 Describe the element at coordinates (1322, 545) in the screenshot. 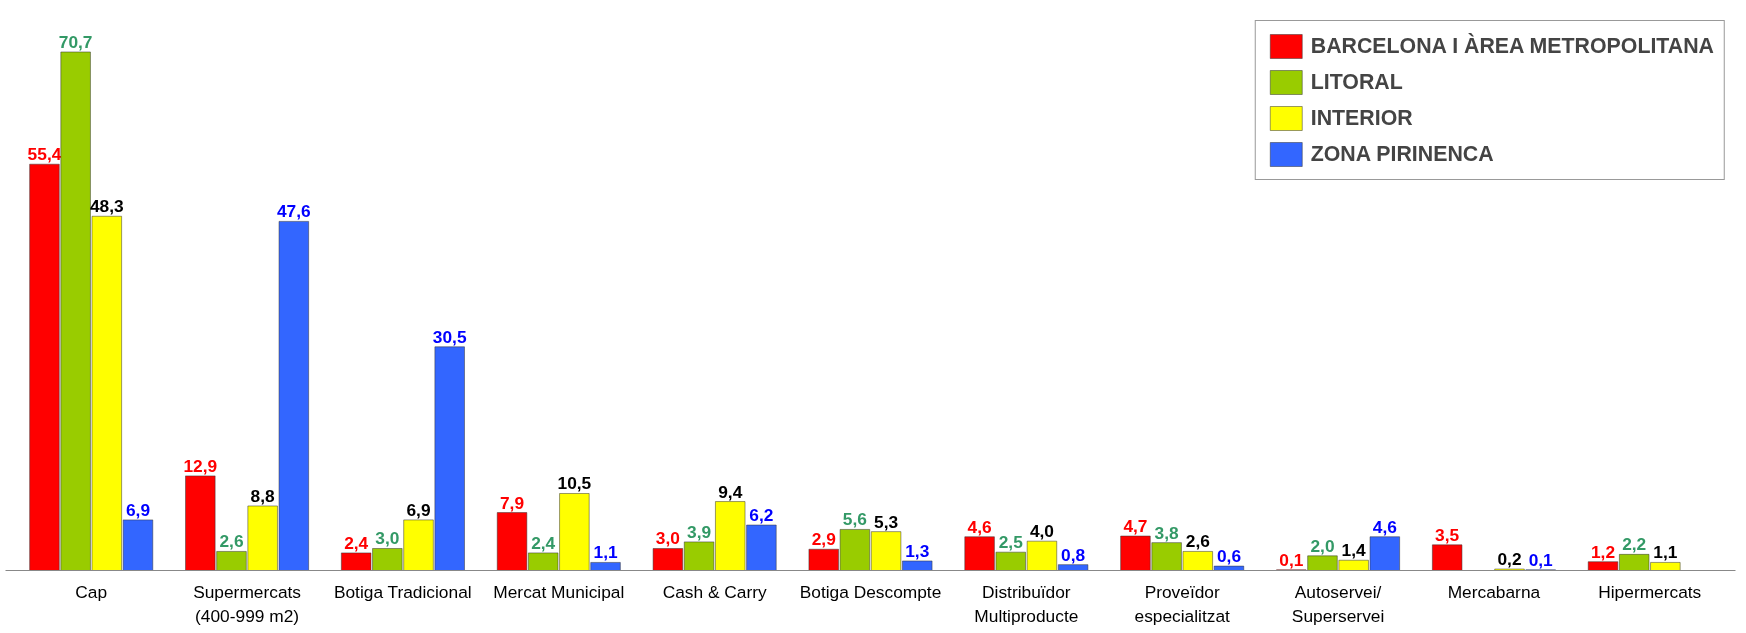

I see `data-label: 2,0` at that location.